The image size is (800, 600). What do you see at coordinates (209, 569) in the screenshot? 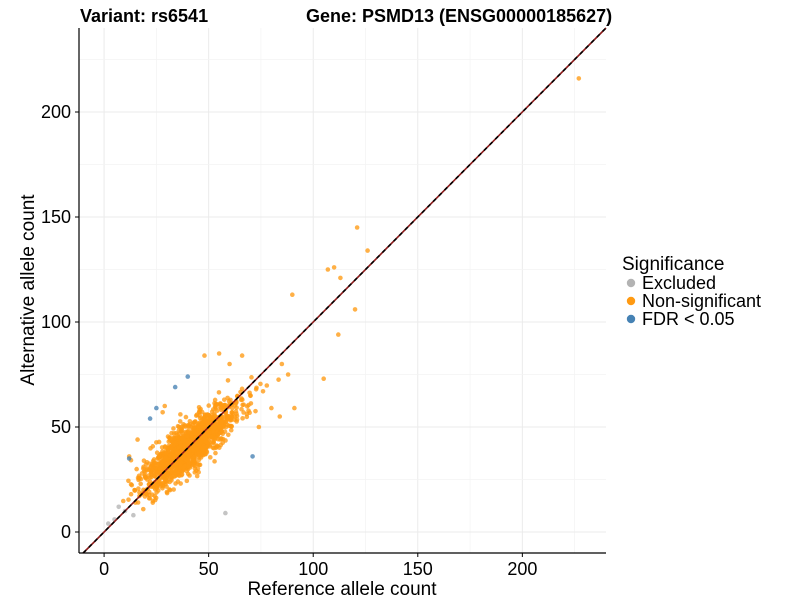
I see `x-tick-label: 50` at bounding box center [209, 569].